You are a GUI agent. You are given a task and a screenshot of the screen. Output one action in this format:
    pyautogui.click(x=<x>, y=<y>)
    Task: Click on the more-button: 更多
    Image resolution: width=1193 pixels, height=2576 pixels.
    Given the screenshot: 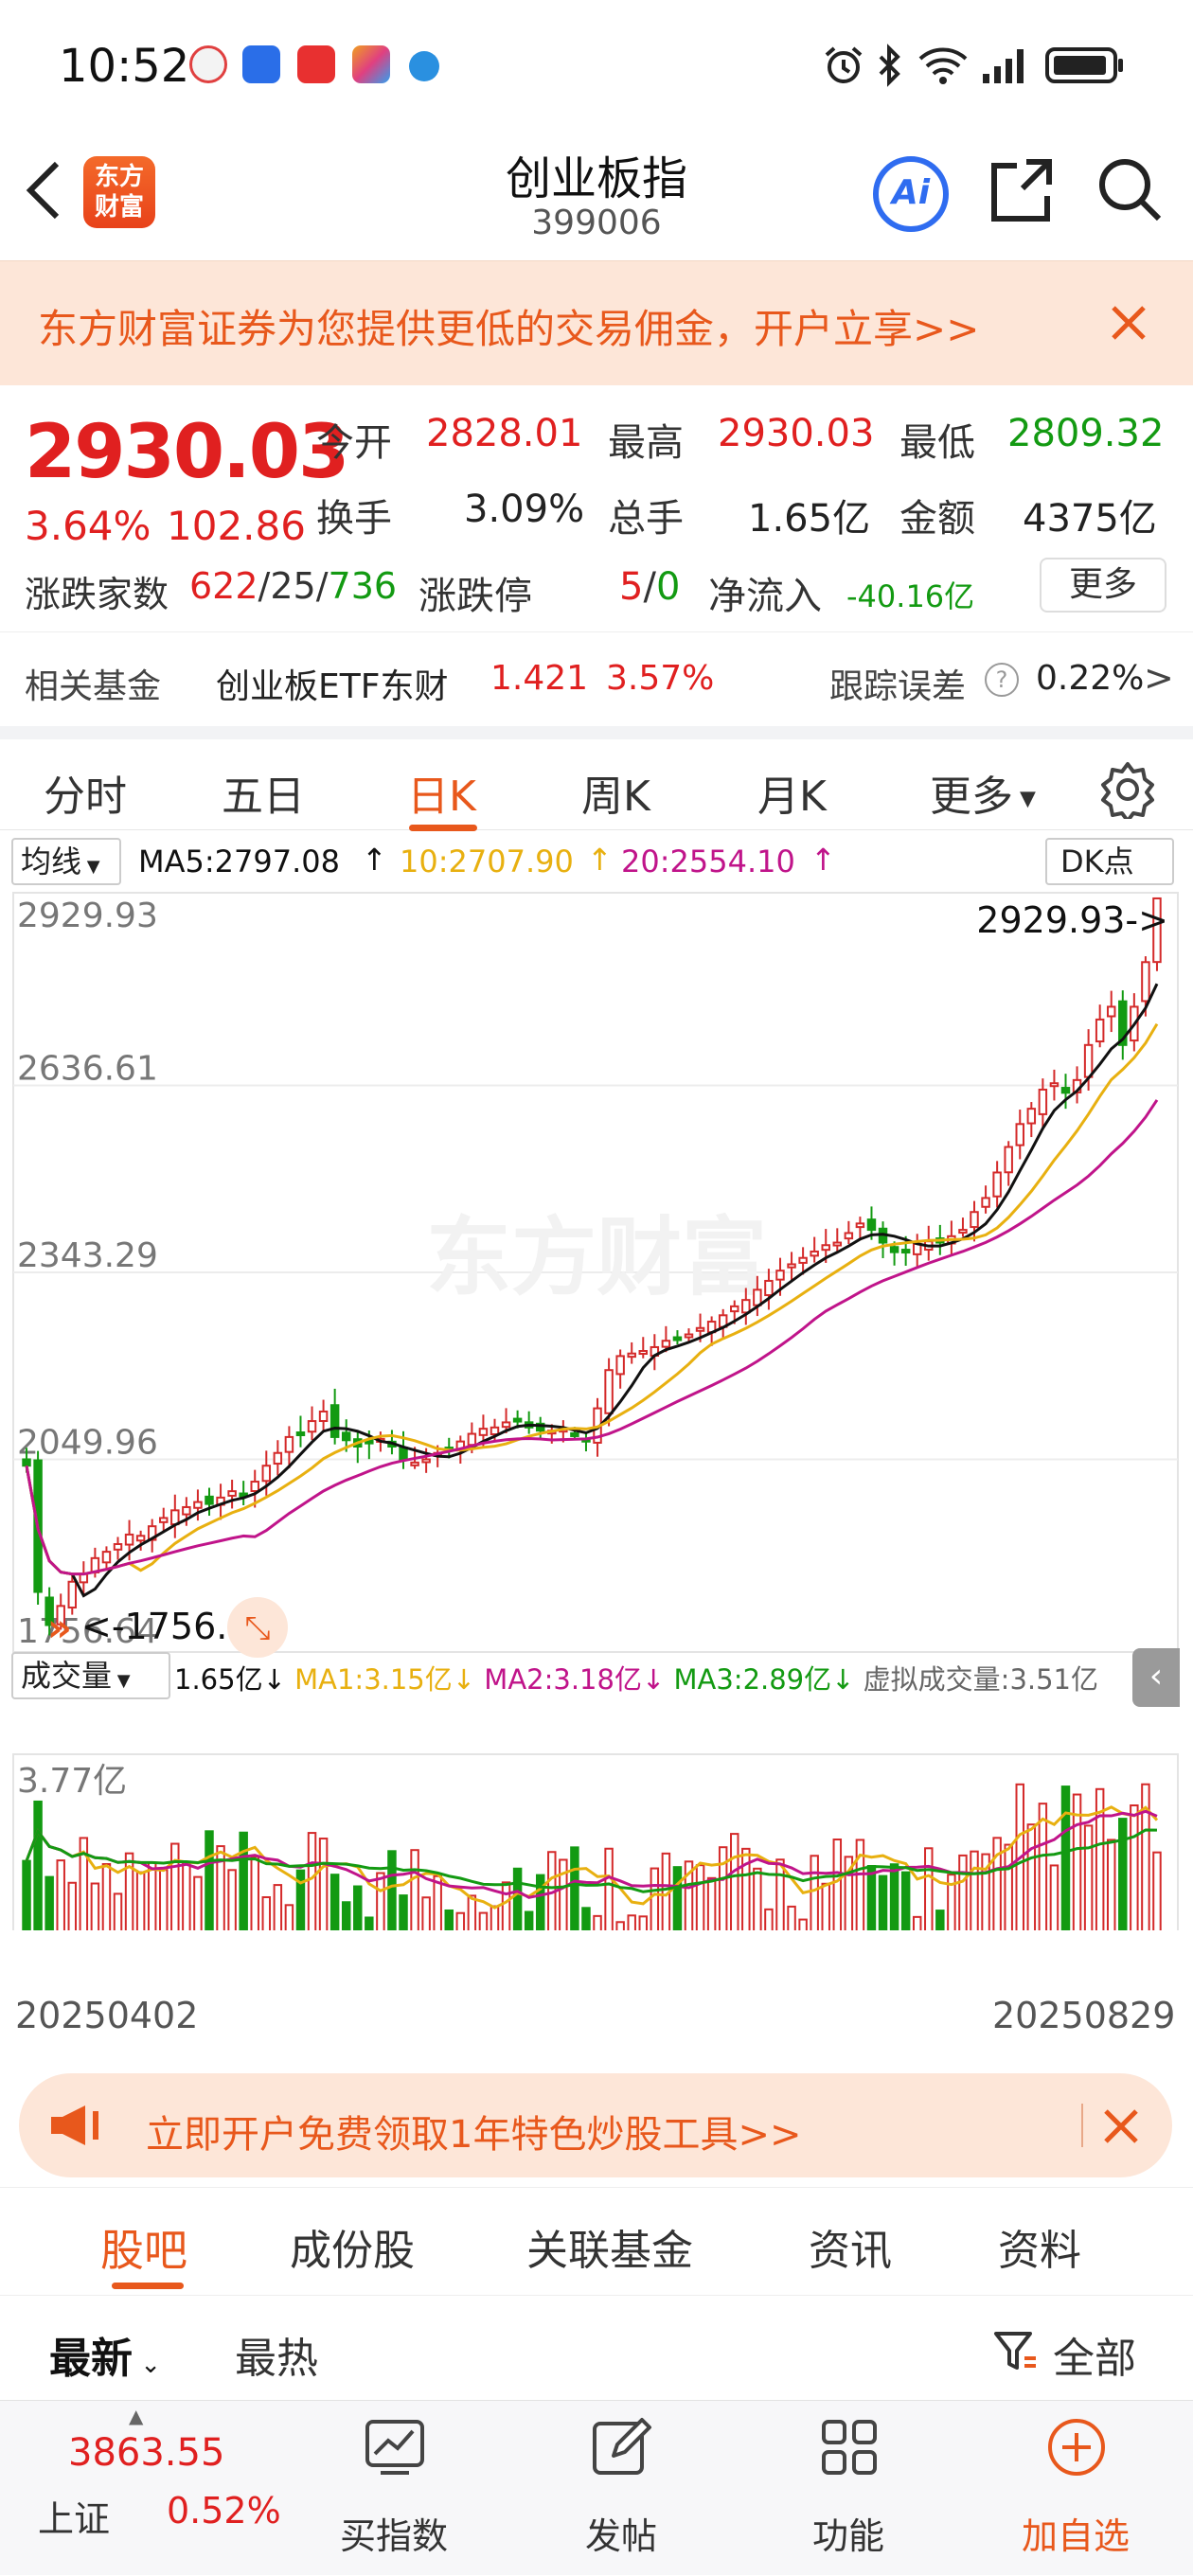 What is the action you would take?
    pyautogui.click(x=1103, y=586)
    